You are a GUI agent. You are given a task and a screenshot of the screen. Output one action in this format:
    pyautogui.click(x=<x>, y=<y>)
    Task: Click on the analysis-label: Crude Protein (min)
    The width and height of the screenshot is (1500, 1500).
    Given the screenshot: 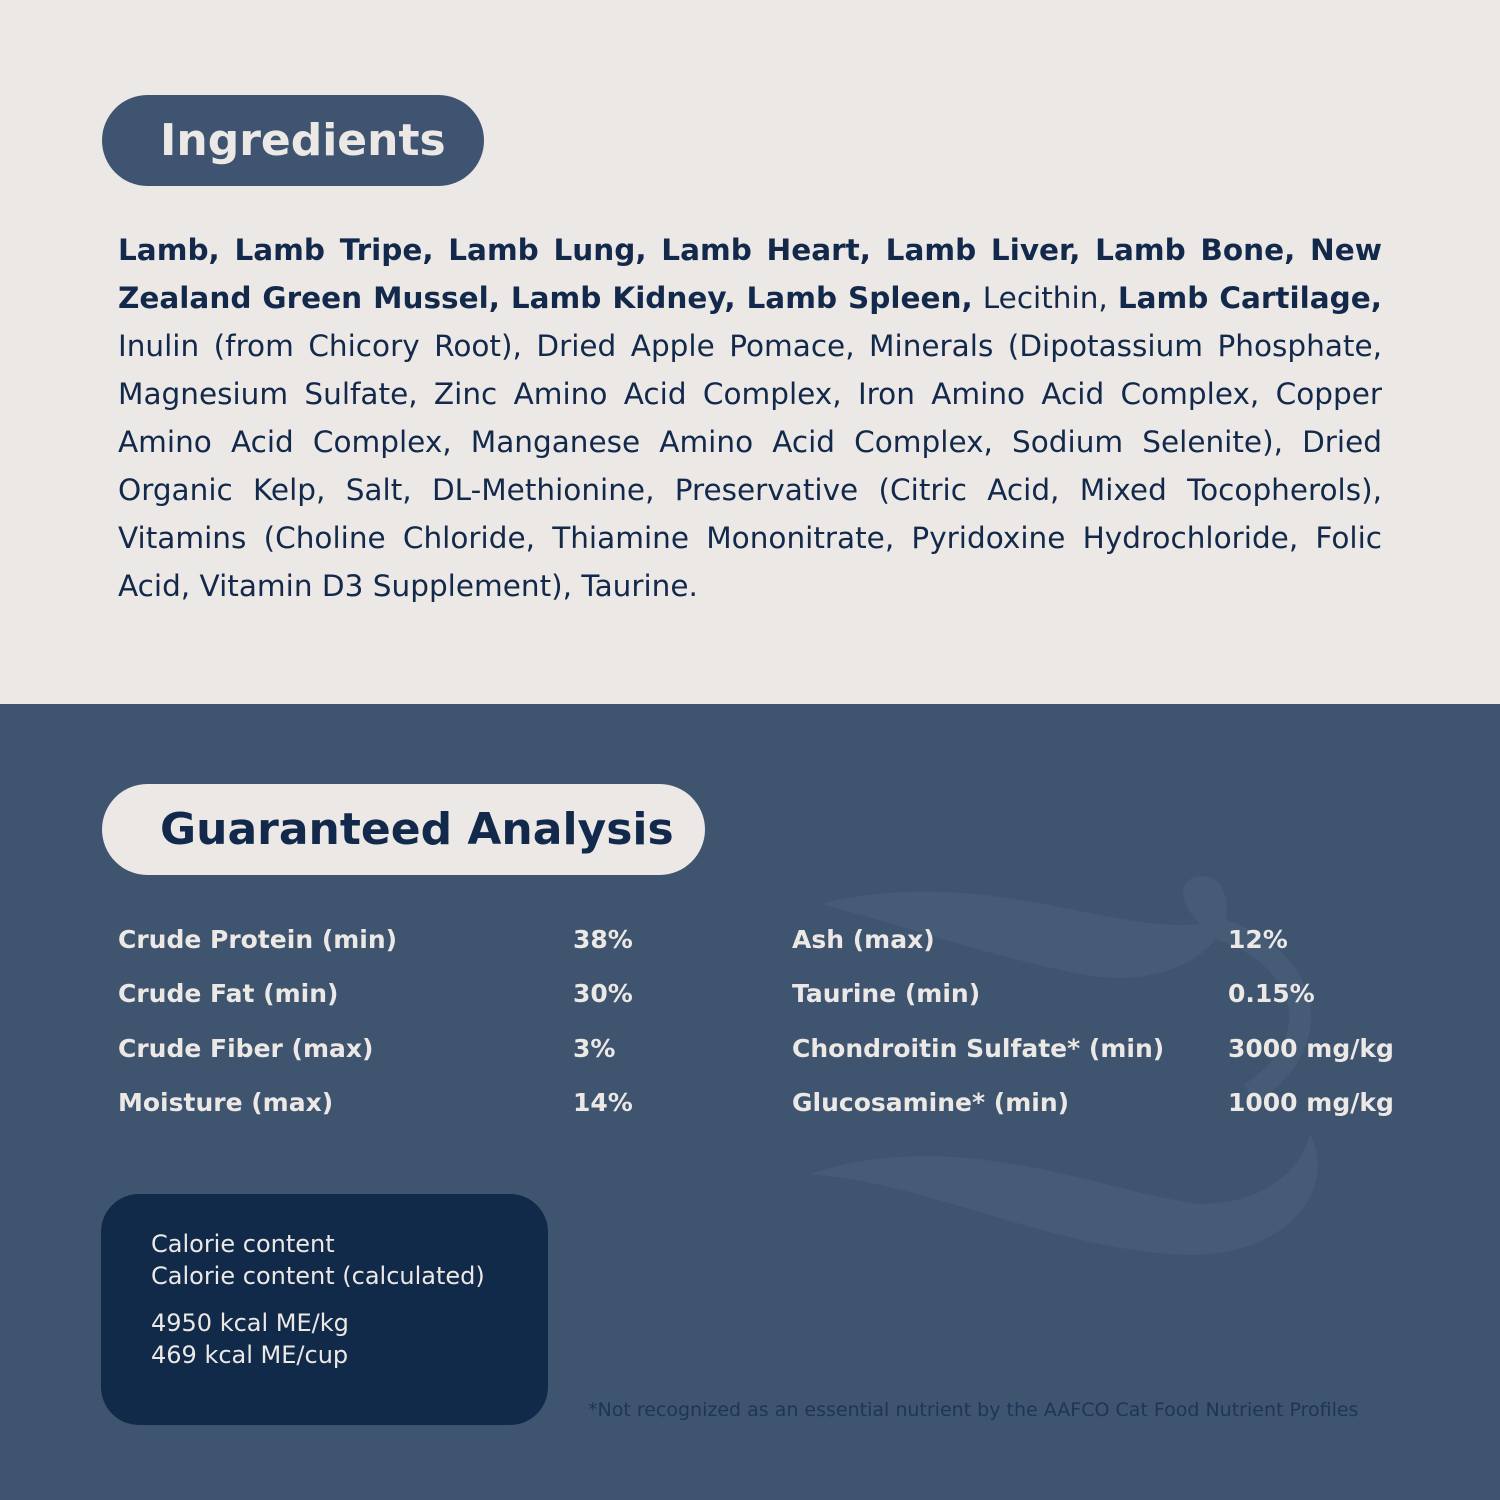 What is the action you would take?
    pyautogui.click(x=258, y=939)
    